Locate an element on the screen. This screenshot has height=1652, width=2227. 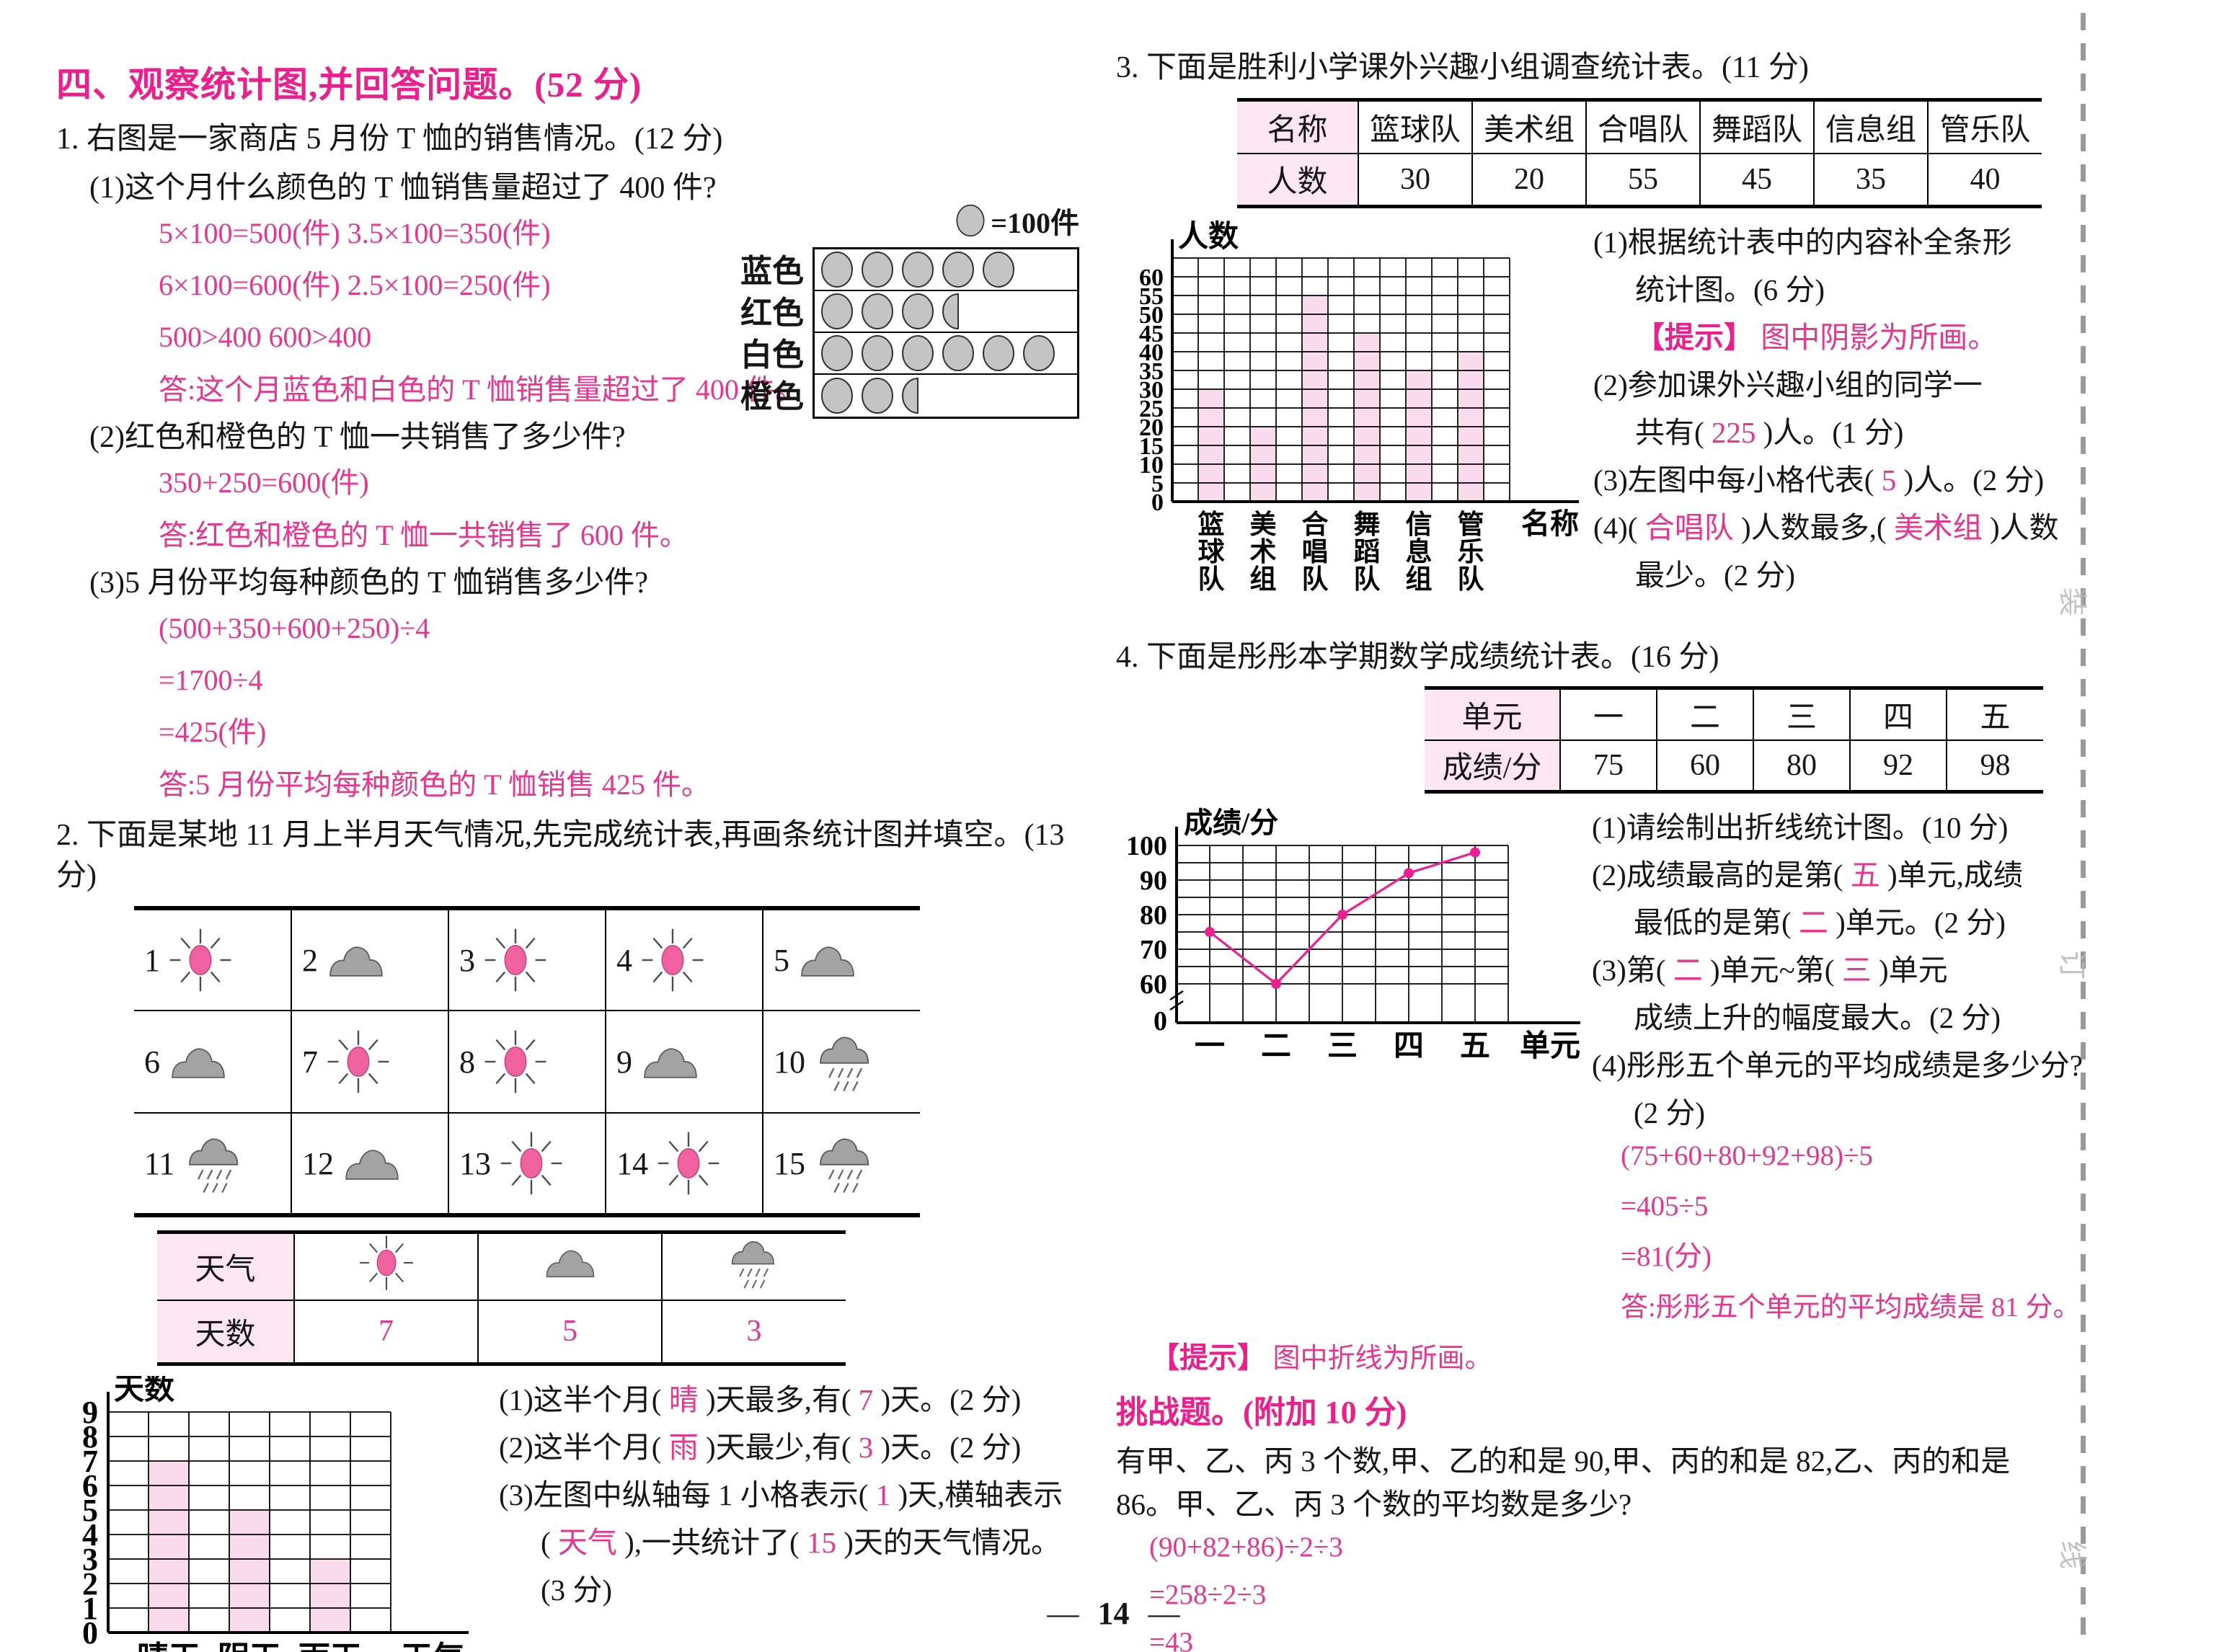
table-header: 天数 is located at coordinates (226, 1332).